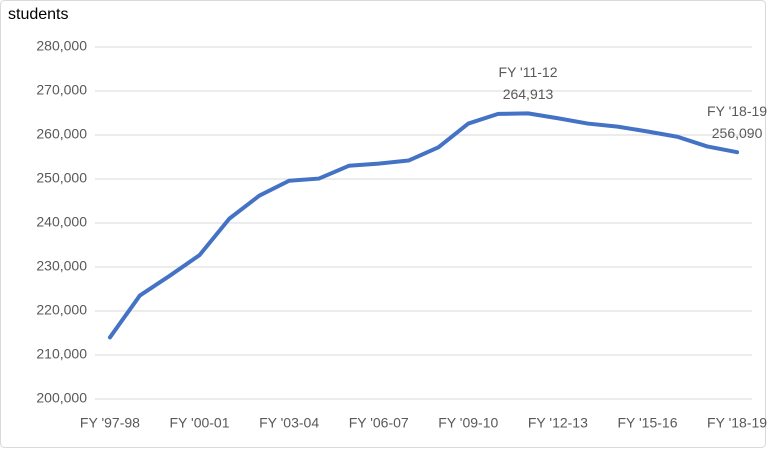 Image resolution: width=767 pixels, height=449 pixels. What do you see at coordinates (61, 266) in the screenshot?
I see `y-tick-label: 230,000` at bounding box center [61, 266].